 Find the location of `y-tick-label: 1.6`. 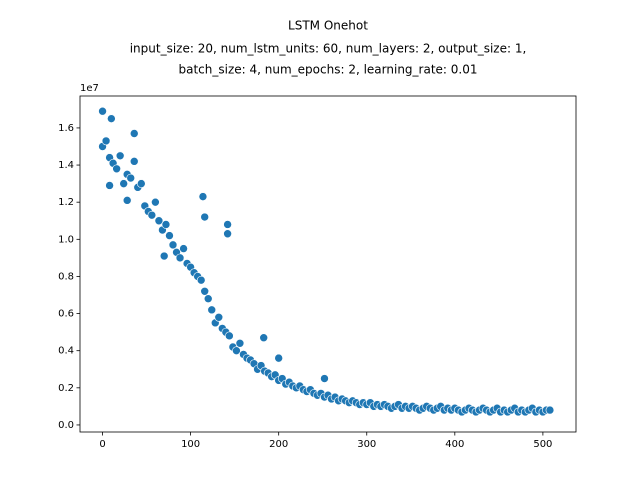

y-tick-label: 1.6 is located at coordinates (66, 128).